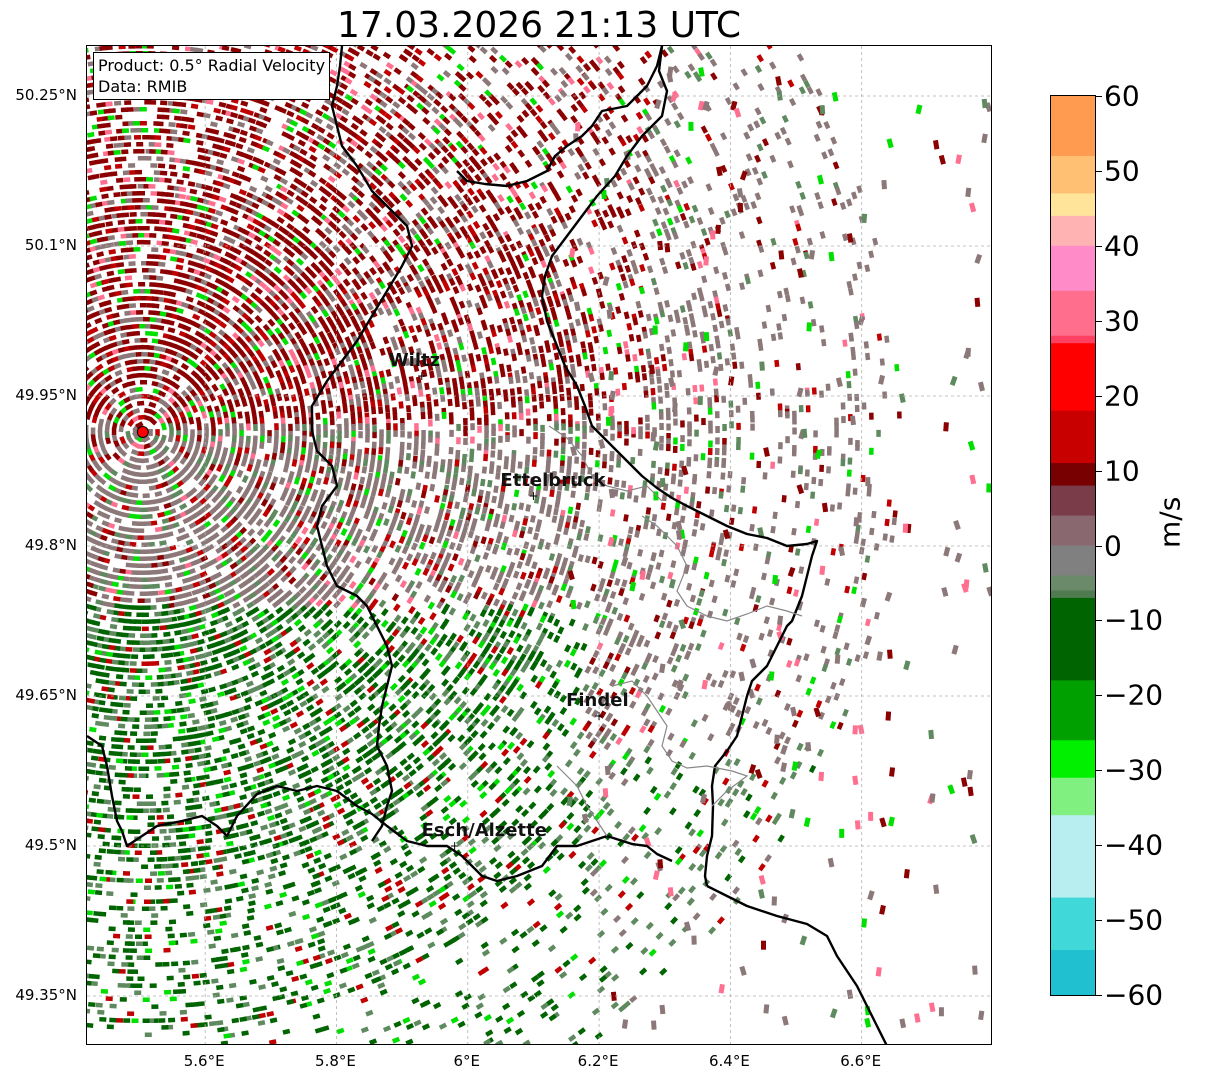 This screenshot has width=1207, height=1081. I want to click on velocity-colorbar, so click(1073, 545).